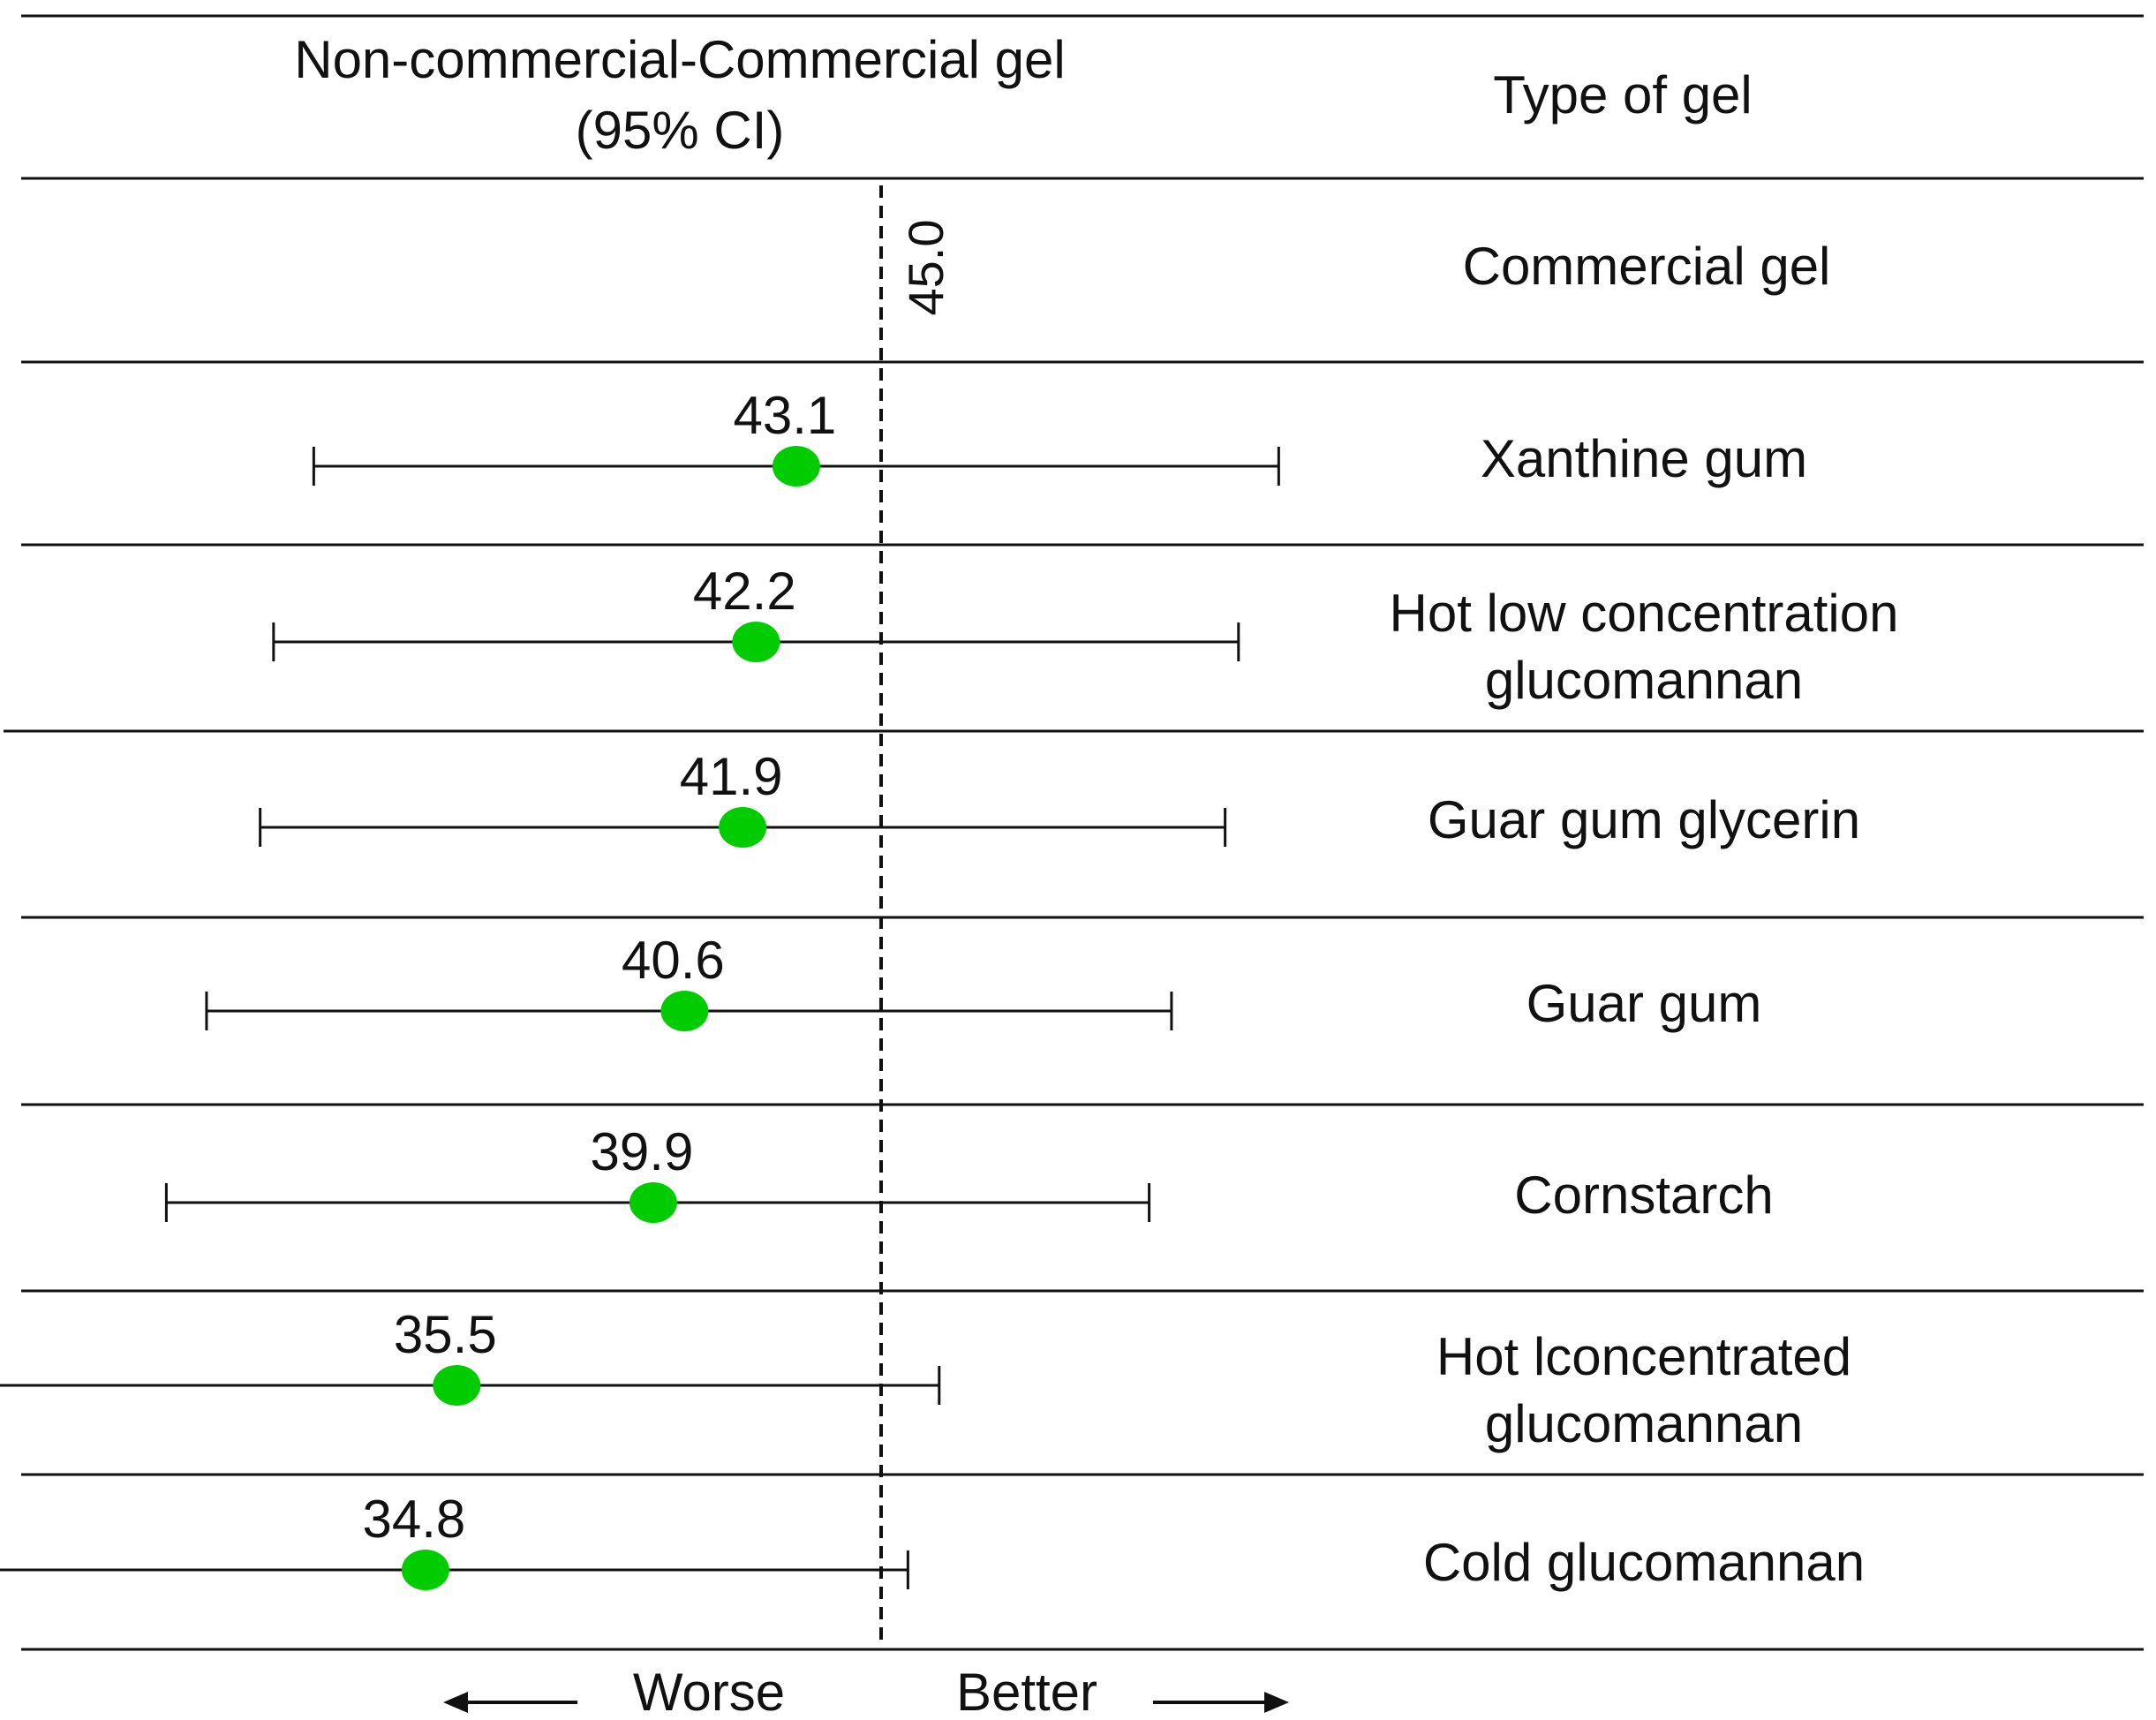 This screenshot has height=1720, width=2156. What do you see at coordinates (1644, 1562) in the screenshot?
I see `row-label: Cold glucomannan` at bounding box center [1644, 1562].